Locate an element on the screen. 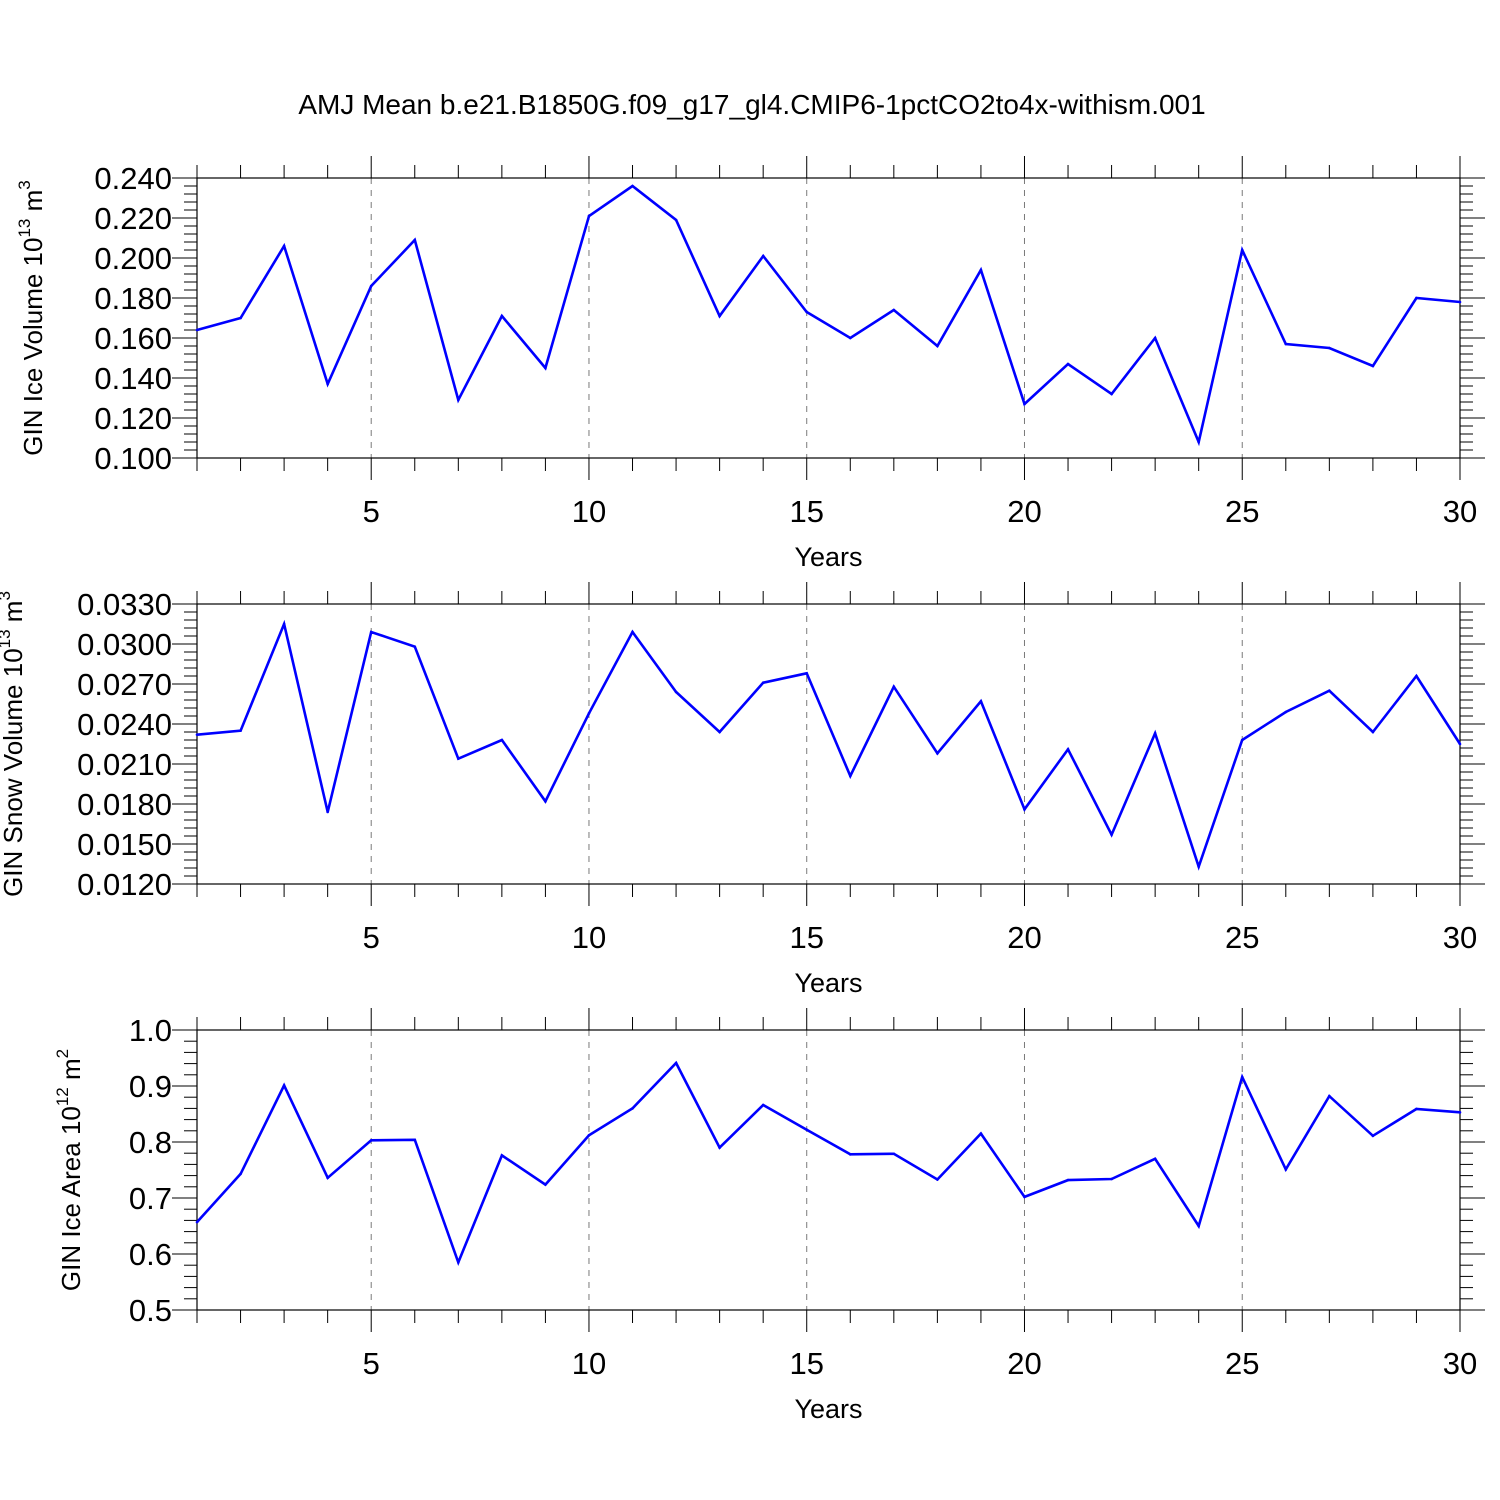 Image resolution: width=1500 pixels, height=1500 pixels. x-tick-label: 15 is located at coordinates (806, 1363).